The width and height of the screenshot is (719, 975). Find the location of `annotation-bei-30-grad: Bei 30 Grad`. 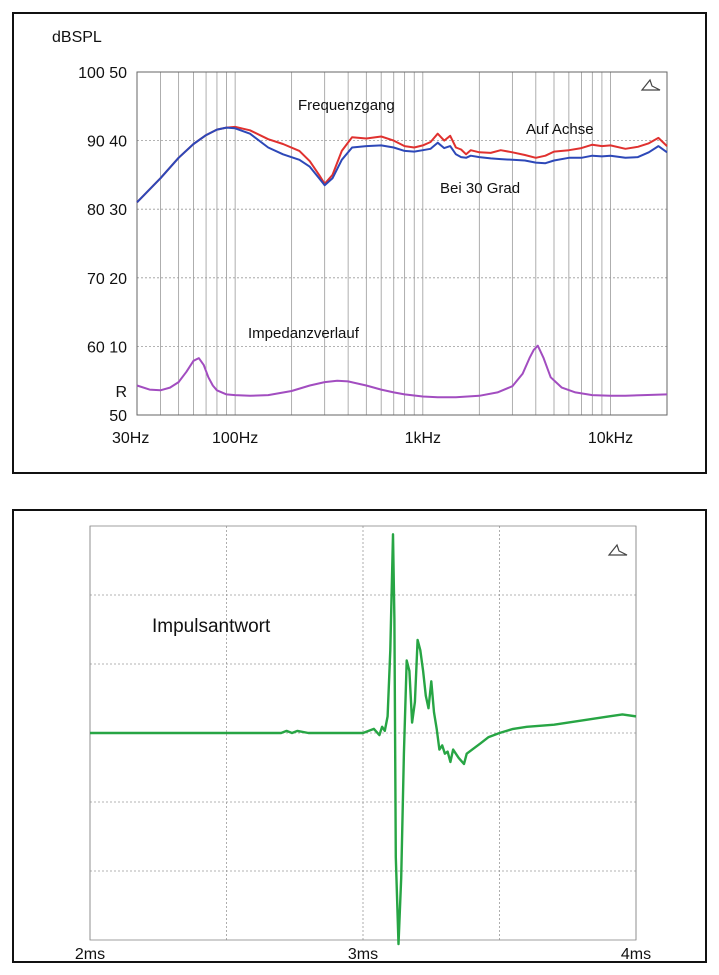

annotation-bei-30-grad: Bei 30 Grad is located at coordinates (480, 188).